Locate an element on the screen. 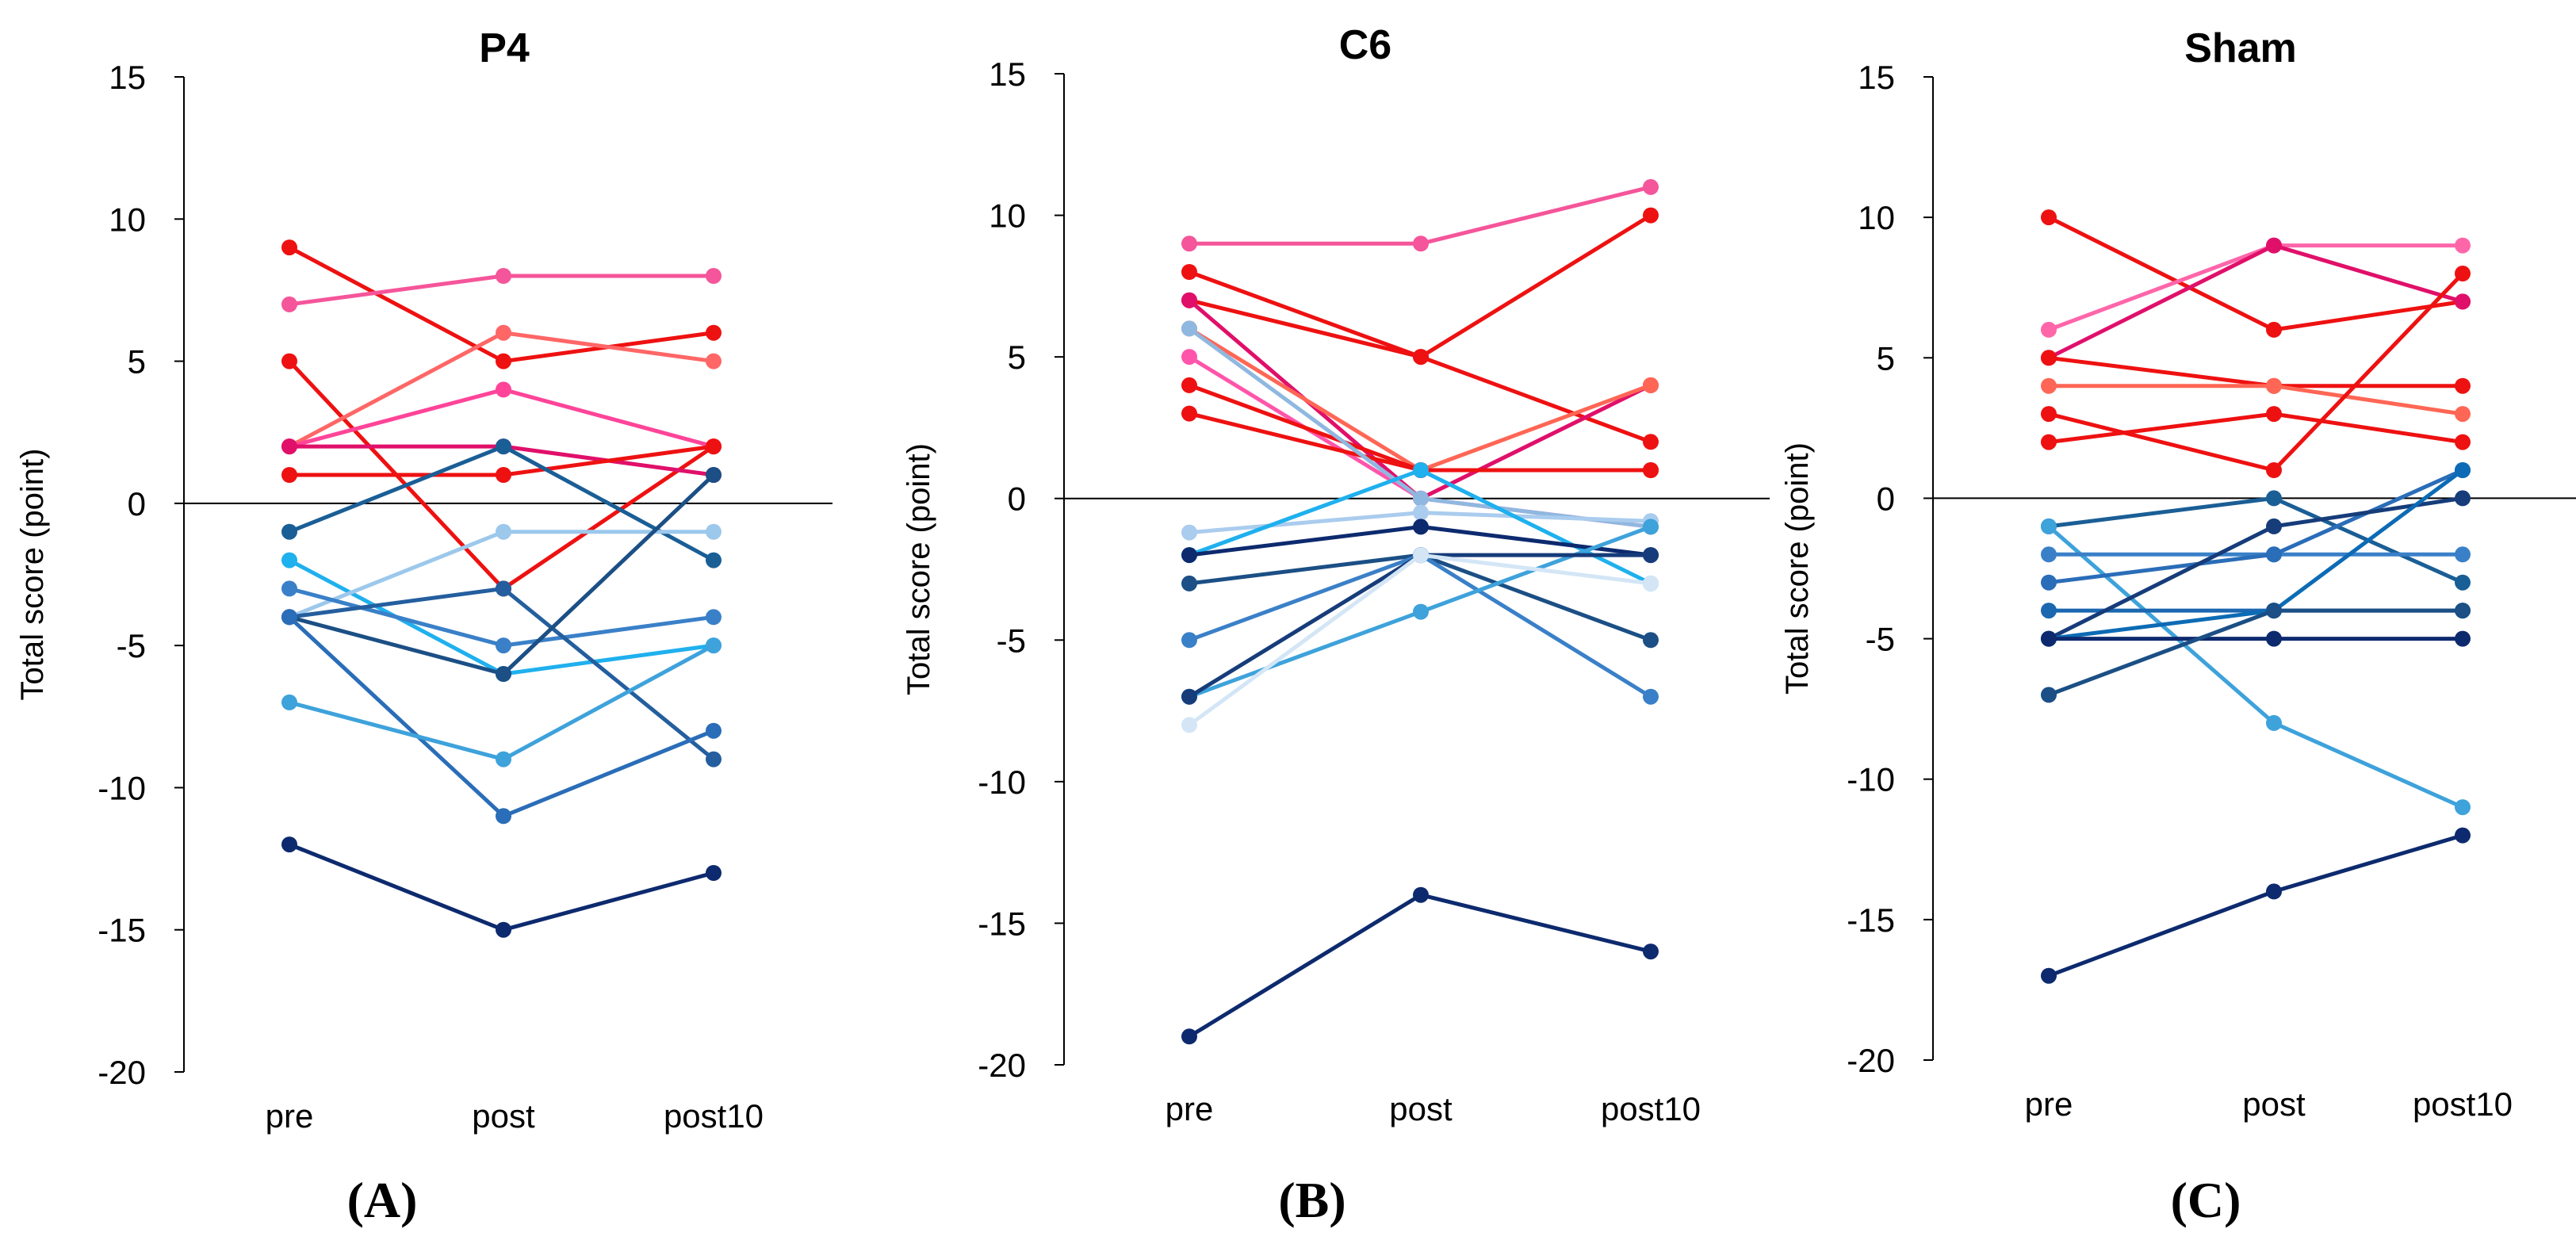  x-tick-label: pre is located at coordinates (290, 1116).